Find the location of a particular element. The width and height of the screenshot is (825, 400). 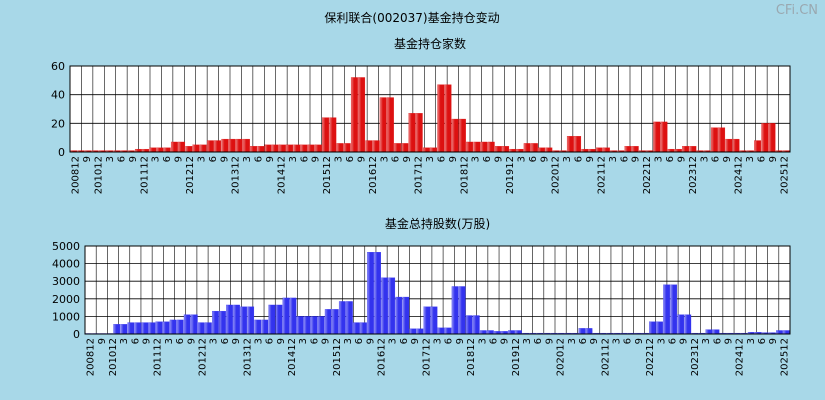

chart-title: 基金总持股数(万股) is located at coordinates (437, 223).